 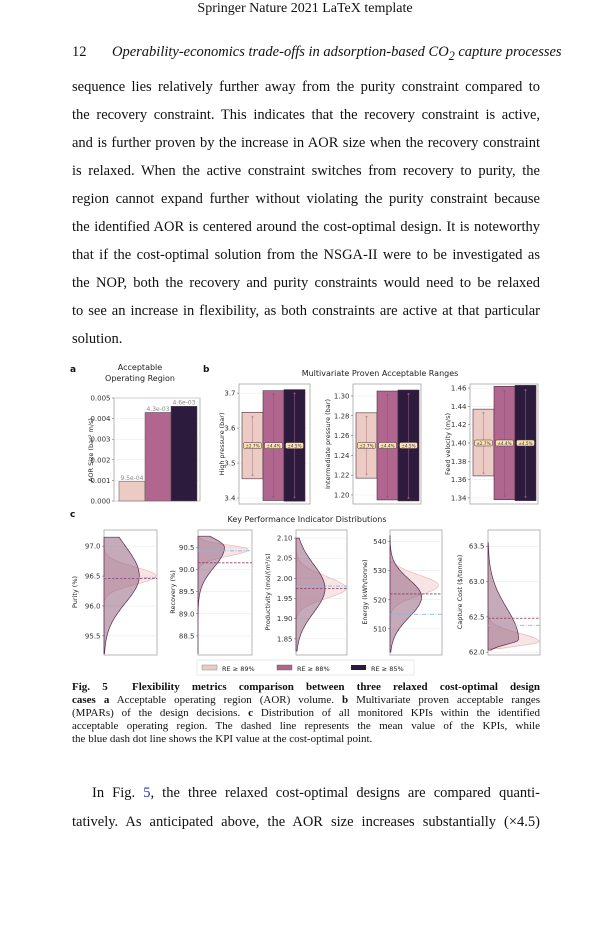 I want to click on mpar-tick-label: 3.5, so click(x=229, y=464).